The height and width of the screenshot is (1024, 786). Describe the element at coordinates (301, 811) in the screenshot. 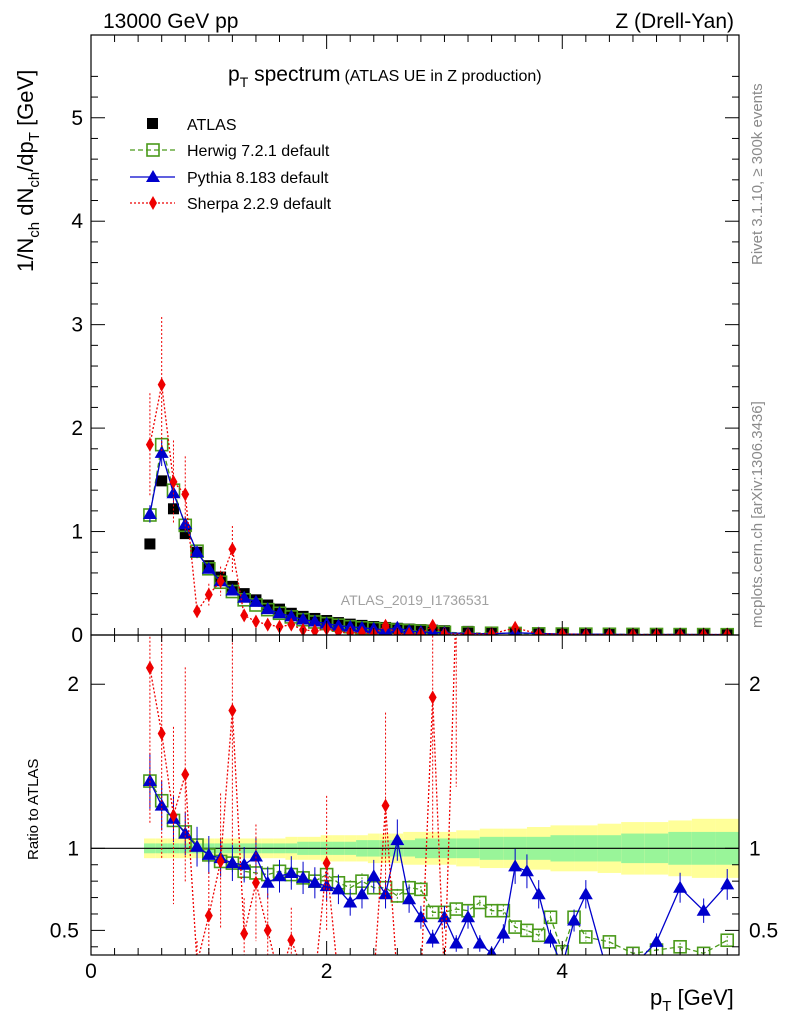

I see `ratio-series-sherpa` at that location.